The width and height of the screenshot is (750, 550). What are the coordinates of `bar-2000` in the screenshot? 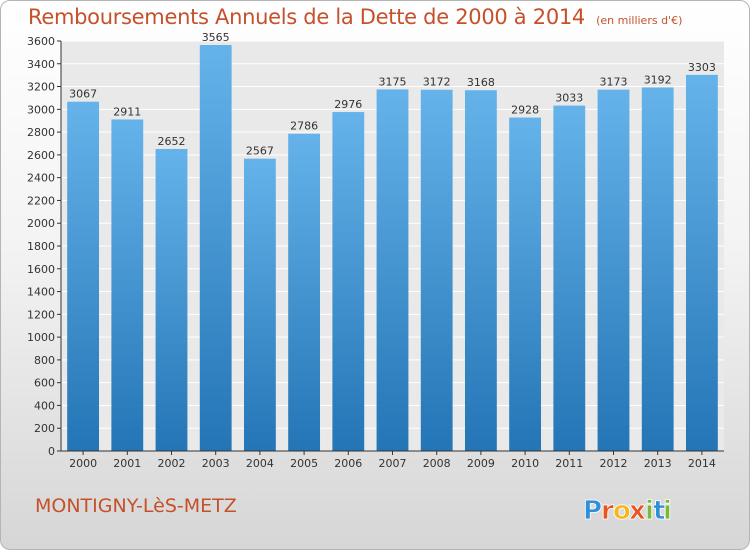 It's located at (83, 276).